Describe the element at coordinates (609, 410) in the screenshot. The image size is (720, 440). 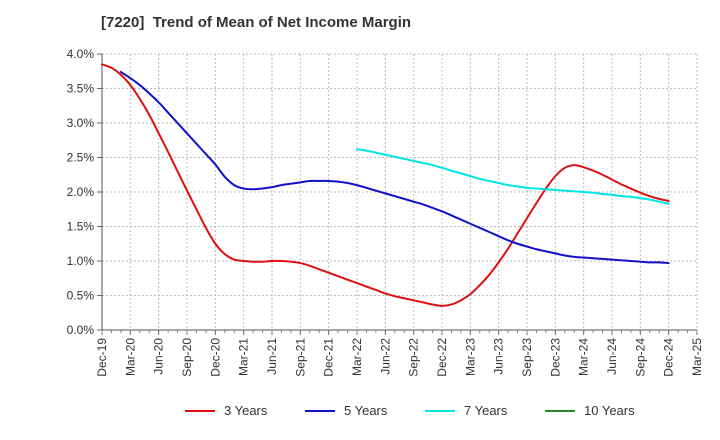
I see `legend-label: 10 Years` at that location.